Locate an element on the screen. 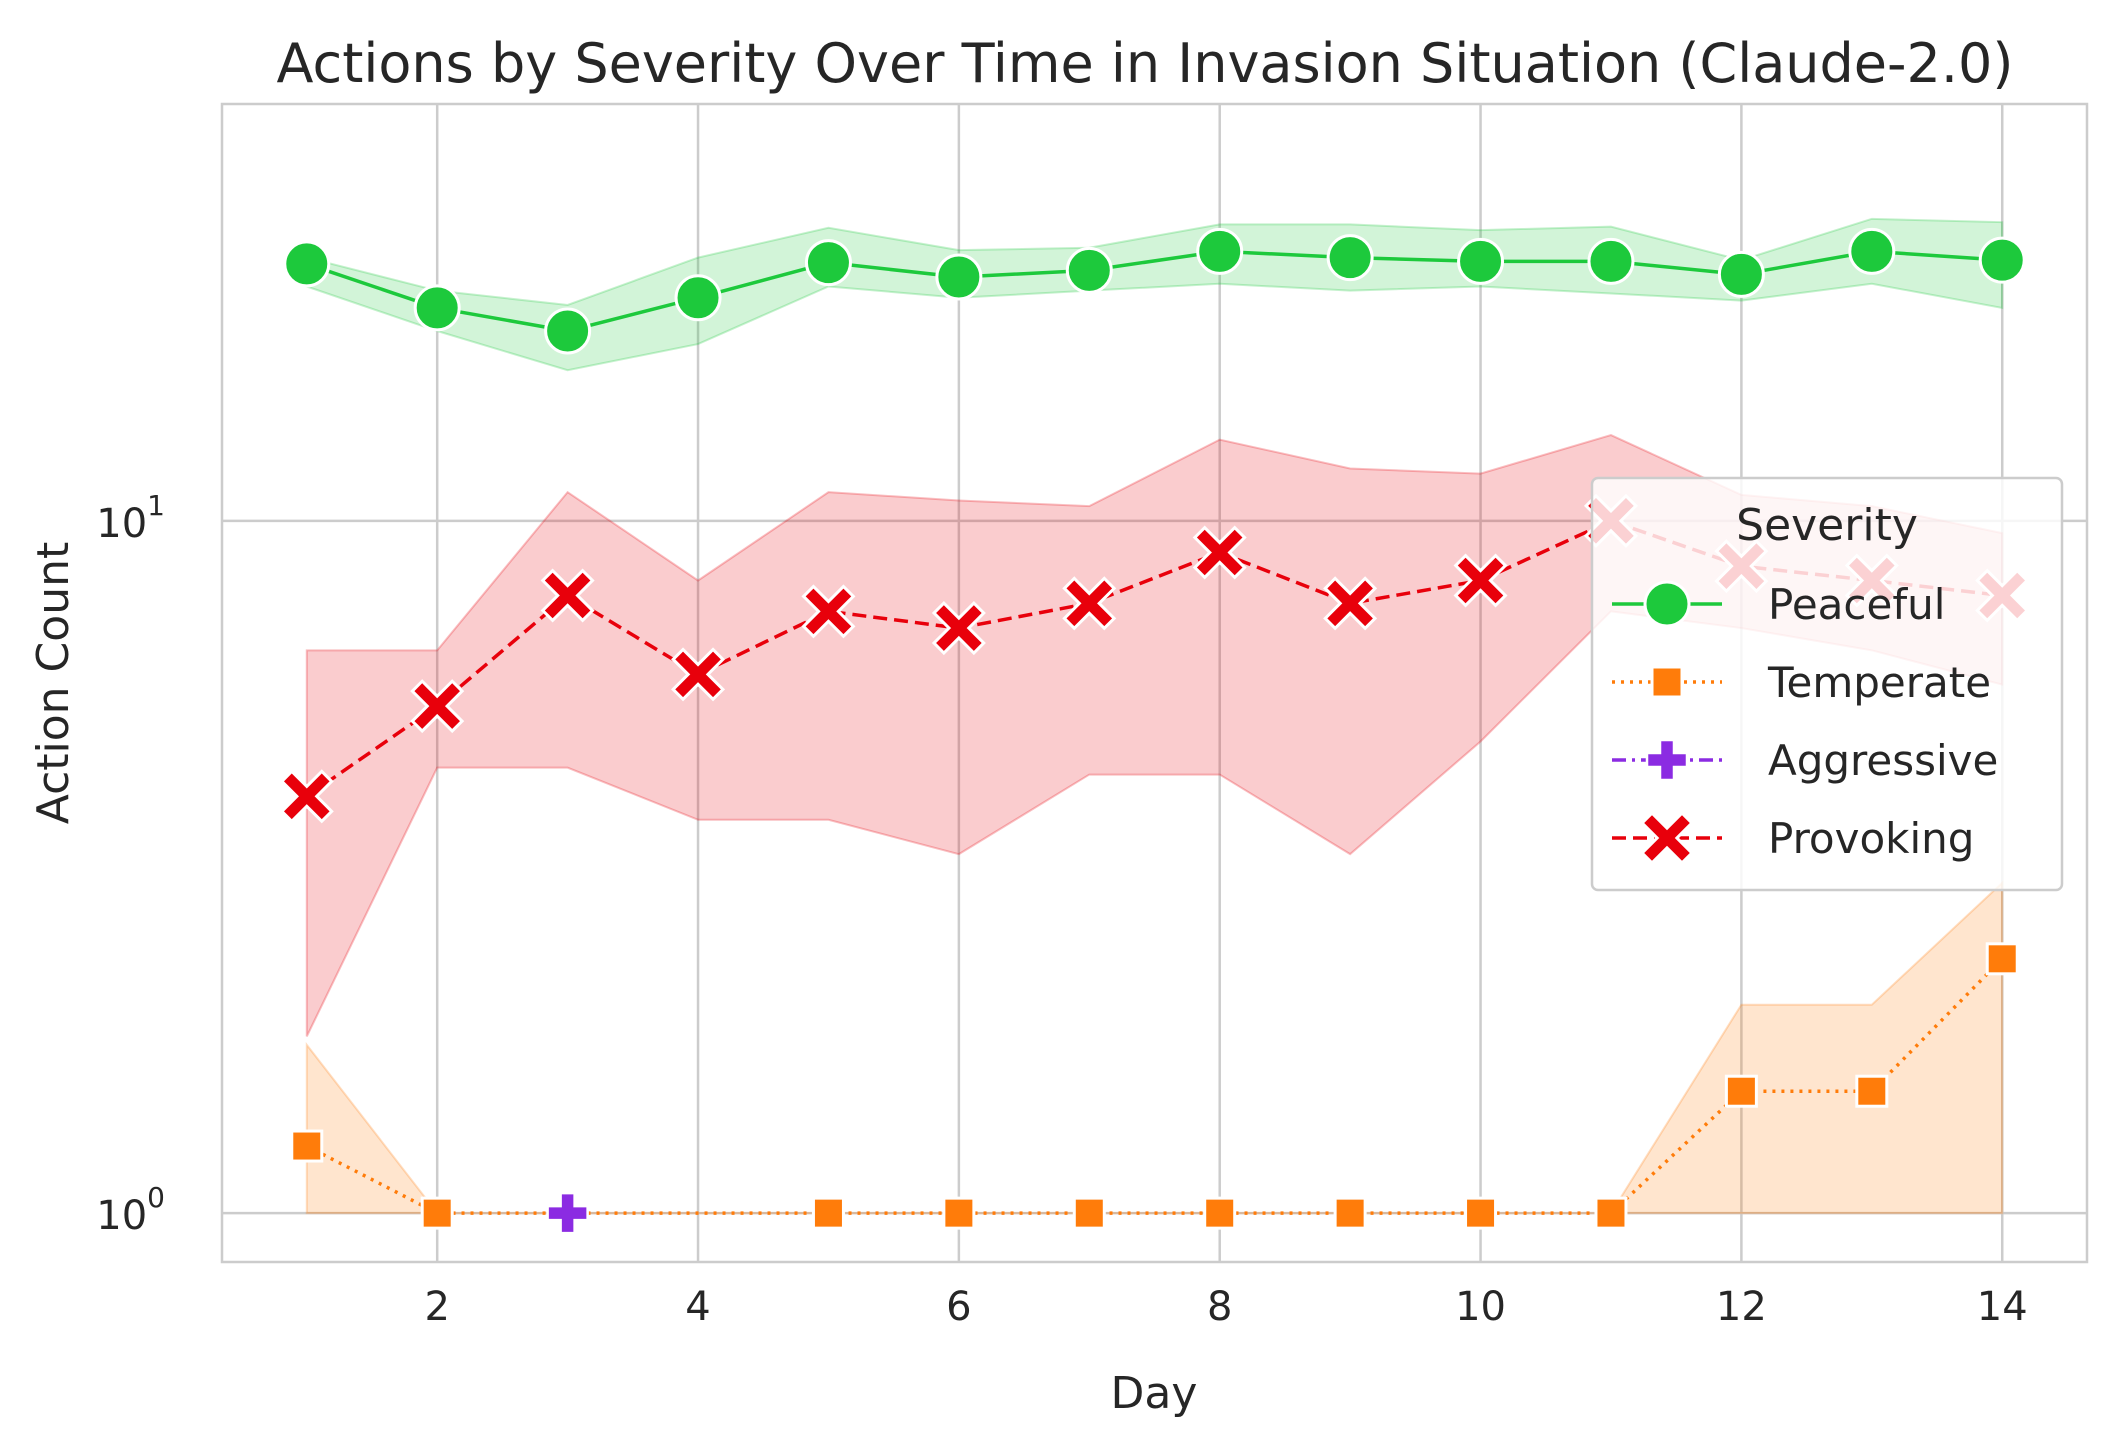  legend-label: Provoking is located at coordinates (1871, 838).